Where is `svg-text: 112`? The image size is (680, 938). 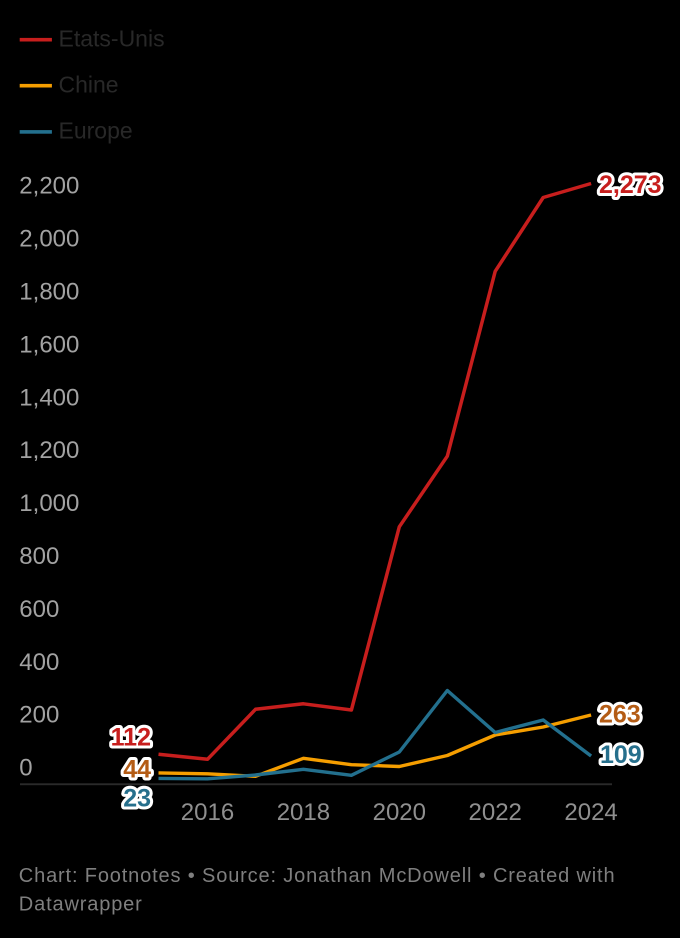 svg-text: 112 is located at coordinates (131, 737).